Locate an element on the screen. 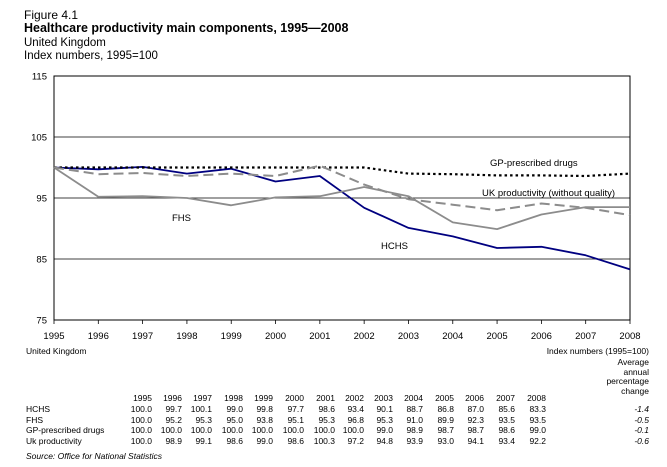 The image size is (667, 467). table-cell: 90.1 is located at coordinates (384, 409).